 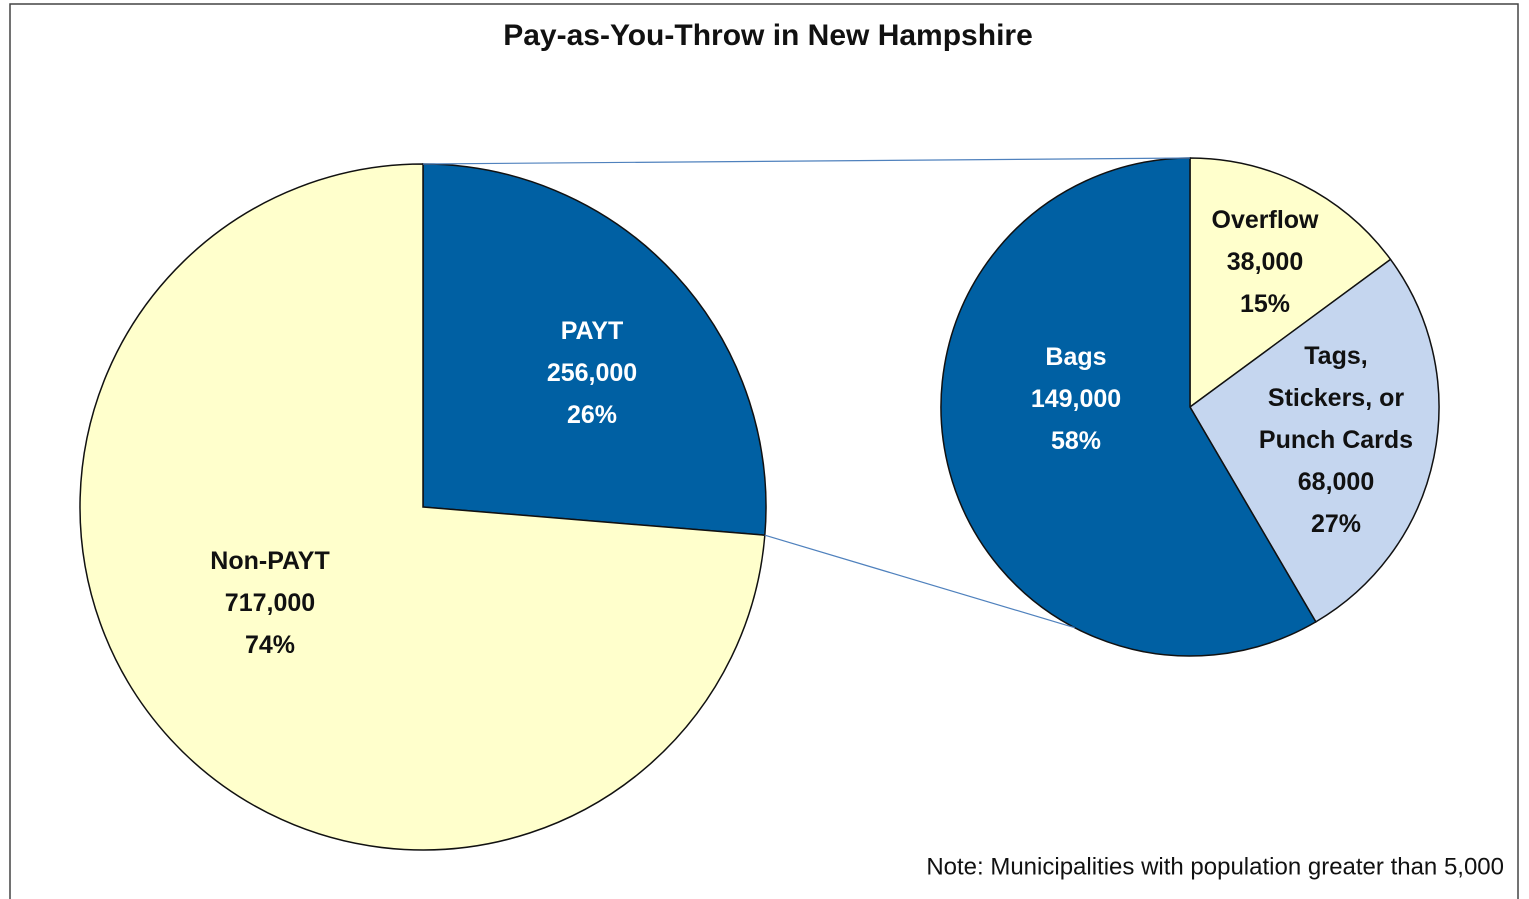 I want to click on value-label: 68,000, so click(x=1336, y=482).